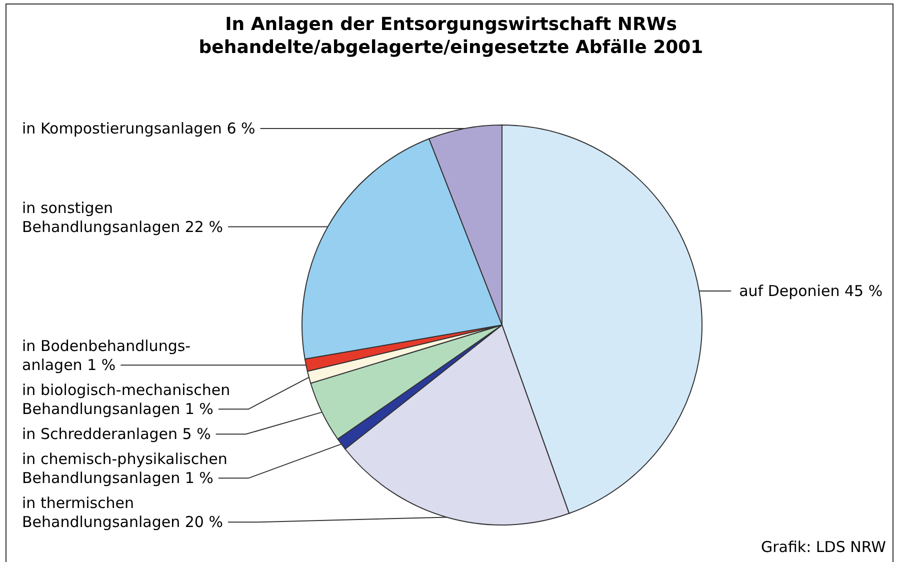  I want to click on slice-label: in chemisch-physikalischen Behandlungsanlagen 1 %, so click(125, 469).